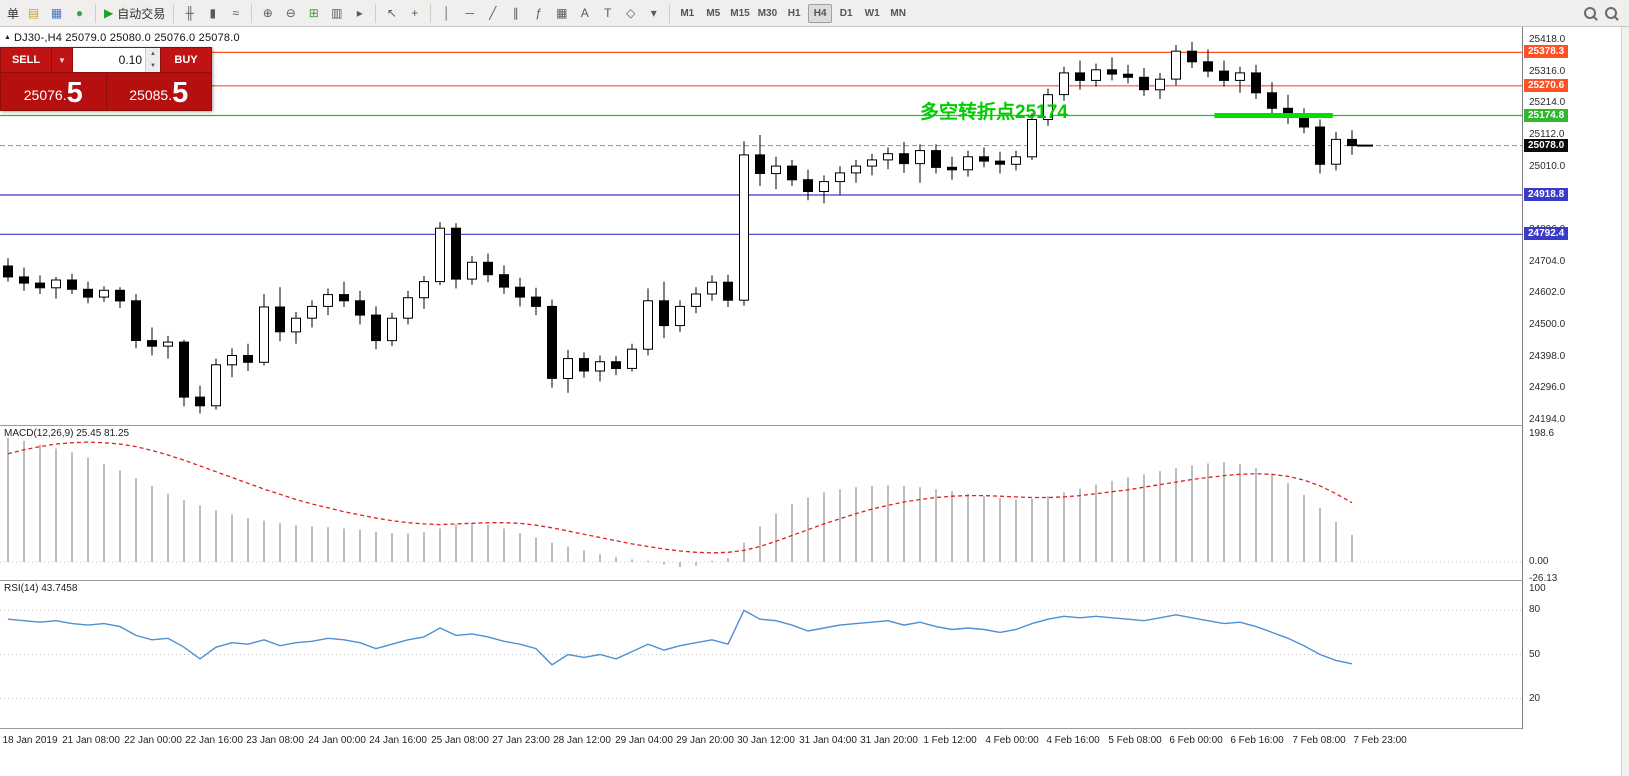 The width and height of the screenshot is (1629, 776). Describe the element at coordinates (889, 740) in the screenshot. I see `time-label: 31 Jan 20:00` at that location.